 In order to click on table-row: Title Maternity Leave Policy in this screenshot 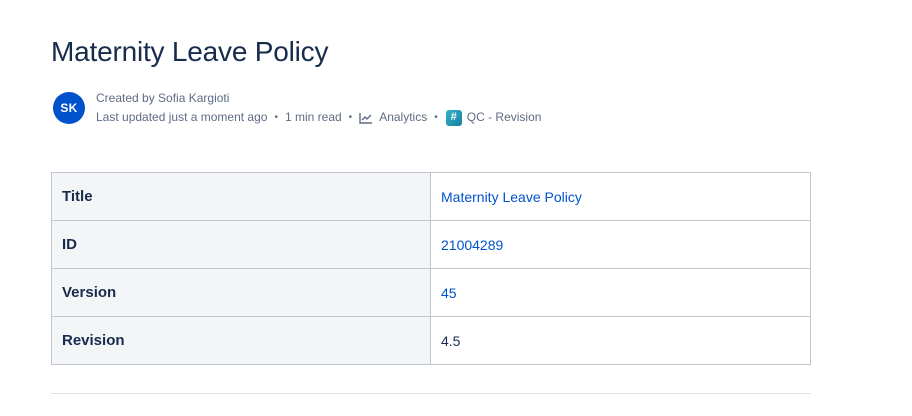, I will do `click(431, 196)`.